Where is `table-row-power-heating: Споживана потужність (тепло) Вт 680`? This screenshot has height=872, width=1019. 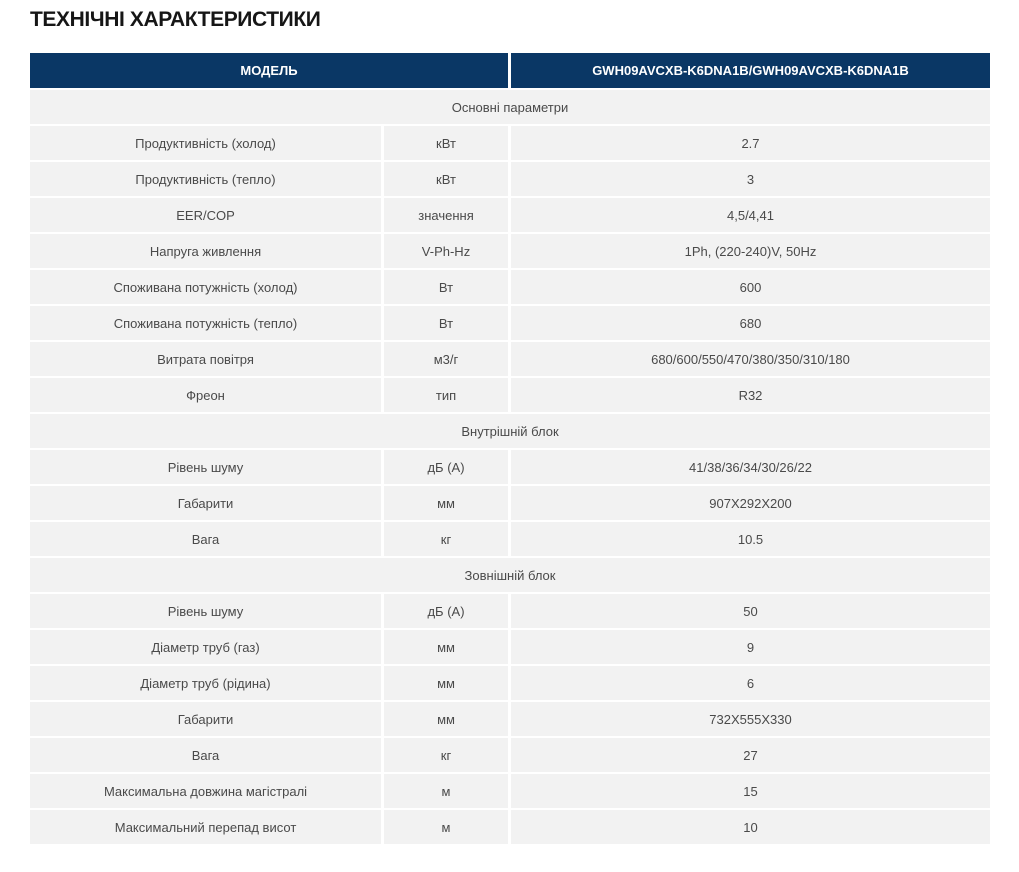 table-row-power-heating: Споживана потужність (тепло) Вт 680 is located at coordinates (510, 323).